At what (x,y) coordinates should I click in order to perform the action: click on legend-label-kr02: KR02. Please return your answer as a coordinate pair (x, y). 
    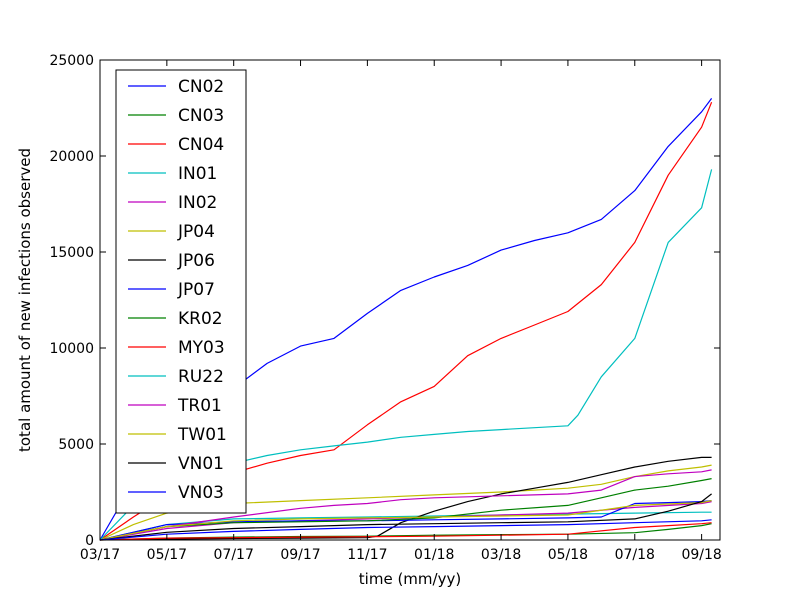
    Looking at the image, I should click on (200, 319).